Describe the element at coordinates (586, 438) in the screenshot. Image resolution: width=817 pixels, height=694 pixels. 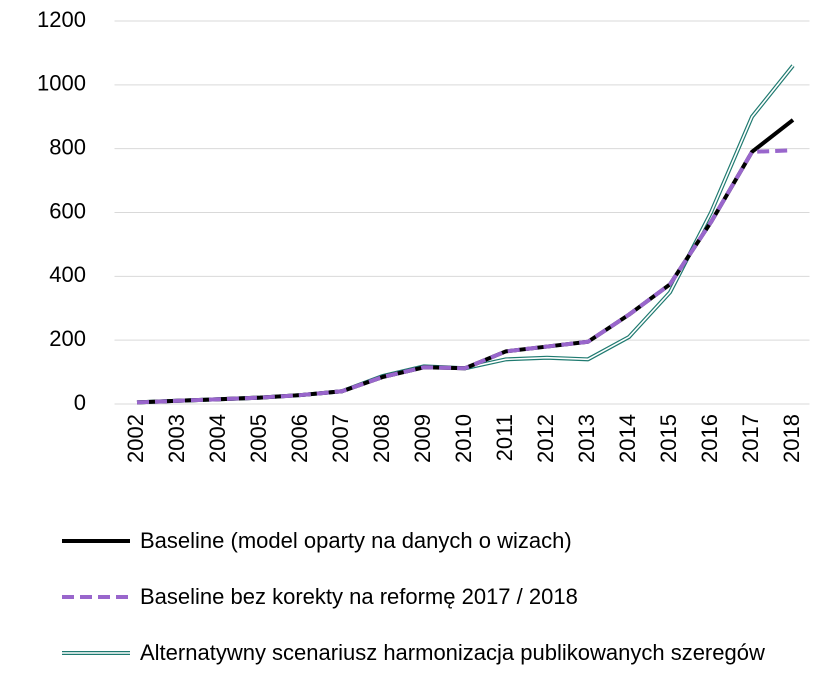
I see `x-tick-label: 2013` at that location.